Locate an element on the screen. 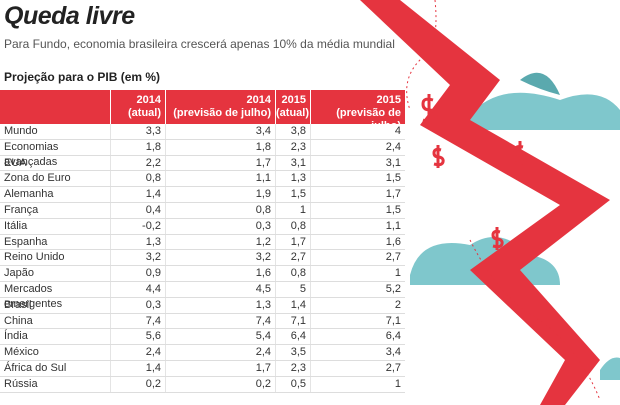 The width and height of the screenshot is (620, 405). header-cell: 2014 (previsão de julho) is located at coordinates (220, 107).